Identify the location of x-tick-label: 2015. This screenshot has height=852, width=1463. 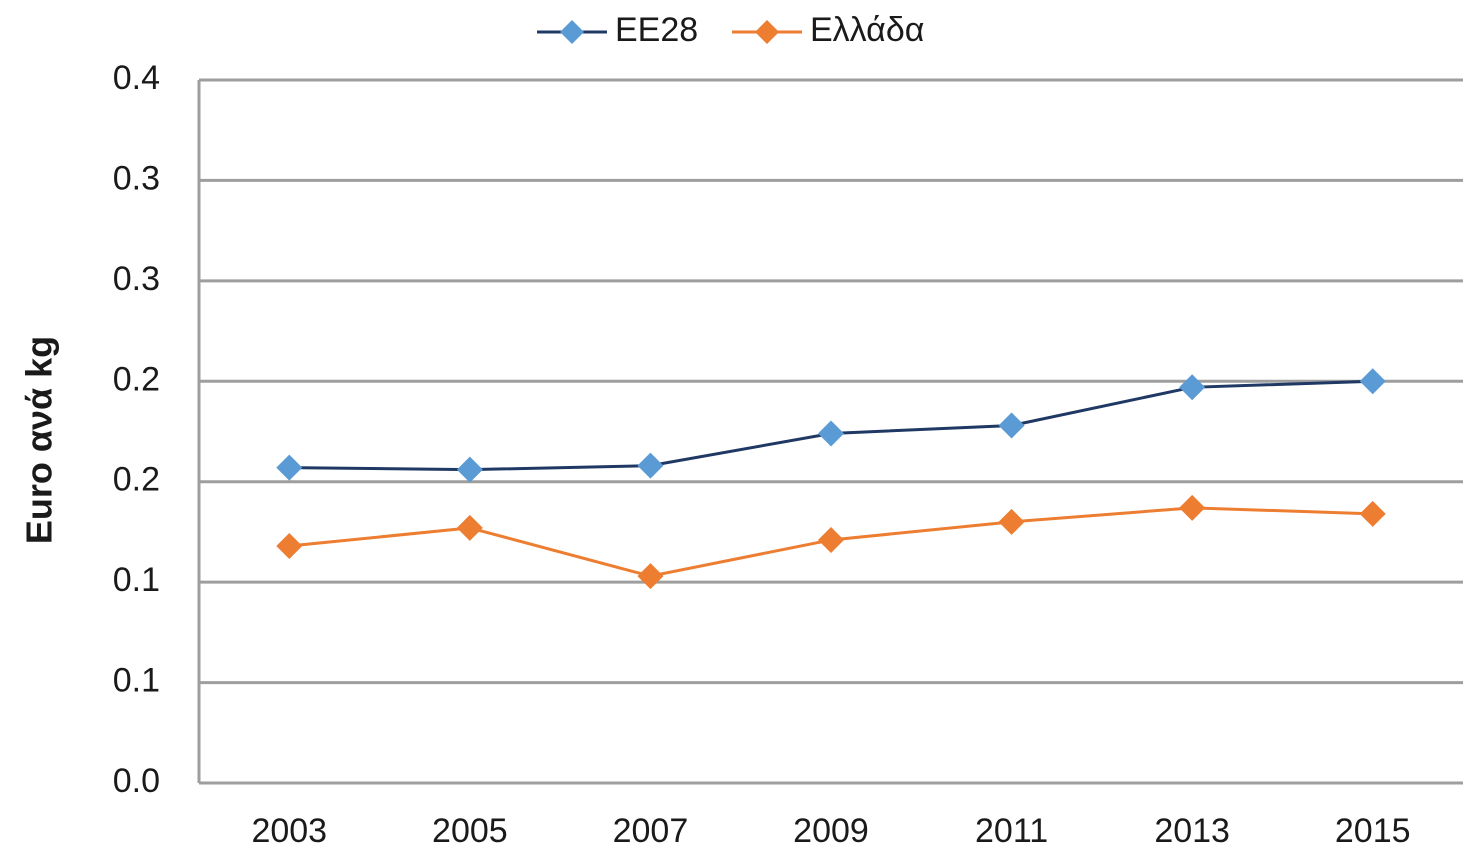
(1373, 831).